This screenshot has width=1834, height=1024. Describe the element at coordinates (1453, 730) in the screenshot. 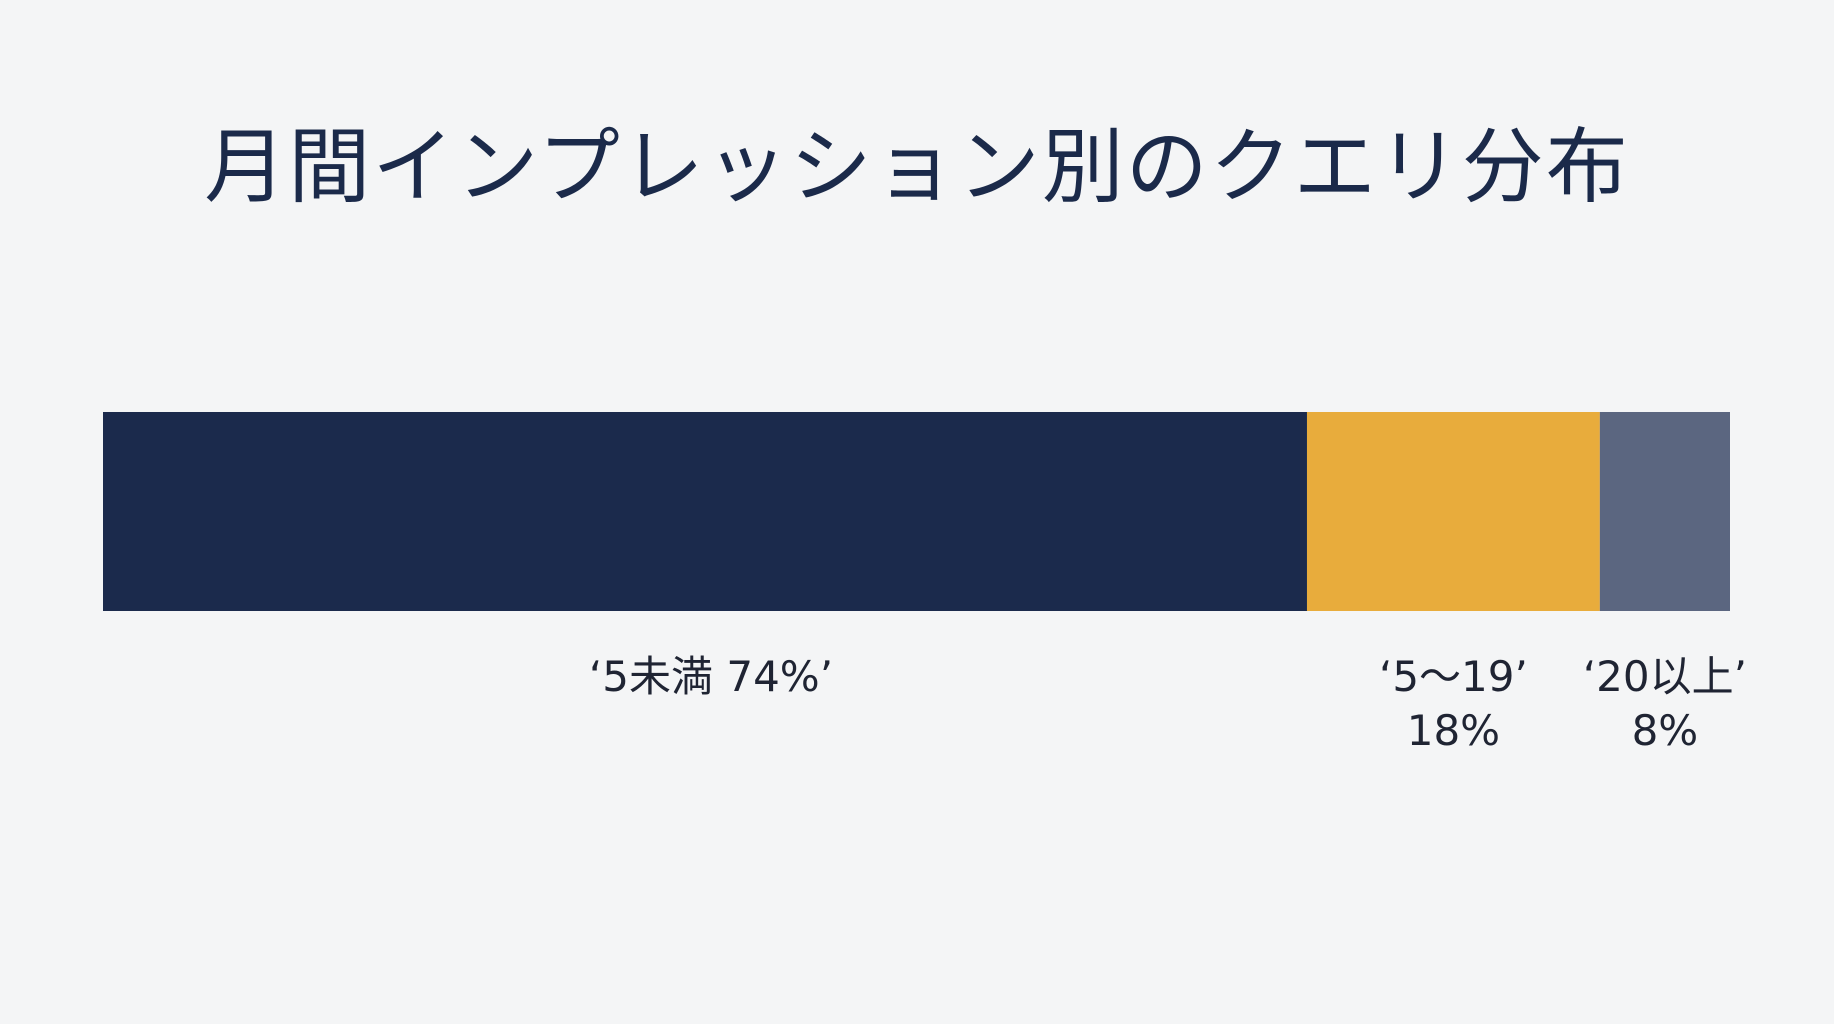

I see `segment-label-line: 18%` at that location.